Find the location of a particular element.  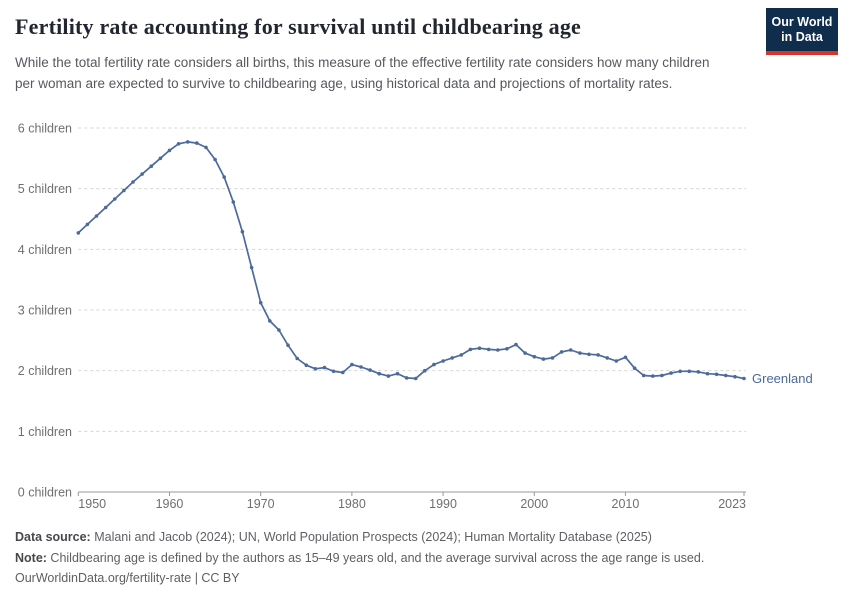

data-point-2007 is located at coordinates (598, 355).